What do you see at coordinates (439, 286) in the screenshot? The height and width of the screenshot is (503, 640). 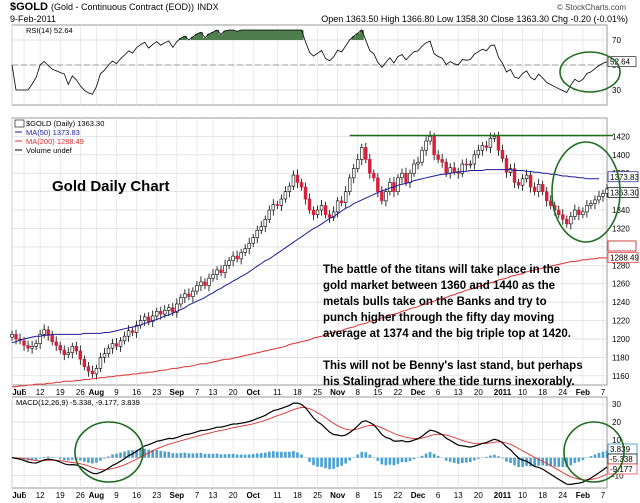 I see `annotation-line: gold market between 1360 and 1440 as the` at bounding box center [439, 286].